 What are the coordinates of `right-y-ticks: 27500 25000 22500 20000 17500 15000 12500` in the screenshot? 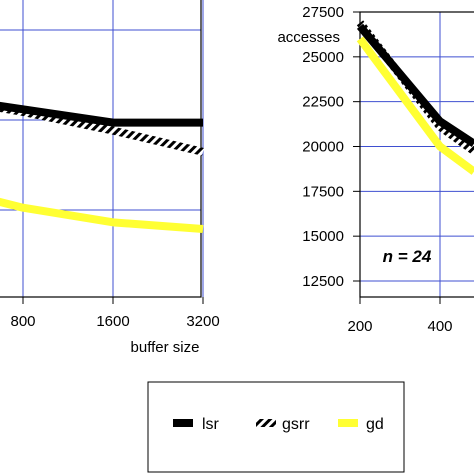 It's located at (331, 147).